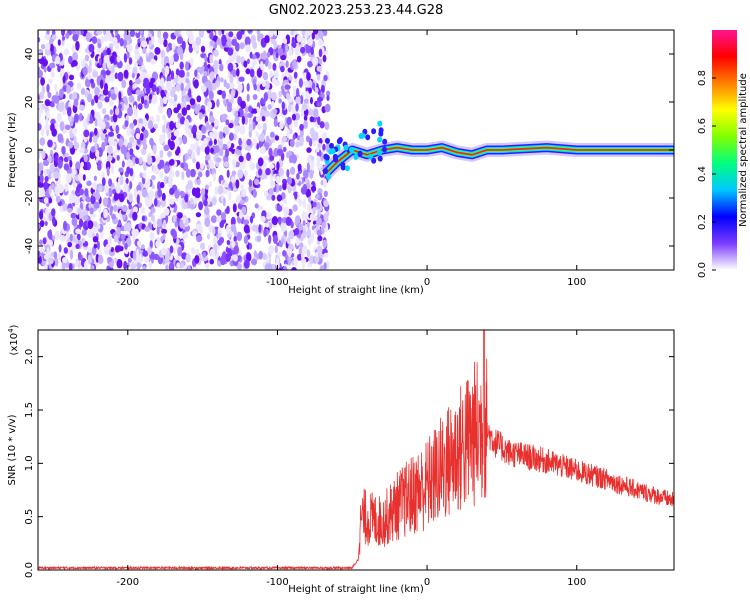 This screenshot has height=600, width=750. I want to click on snr-x-tick-label: -200, so click(127, 582).